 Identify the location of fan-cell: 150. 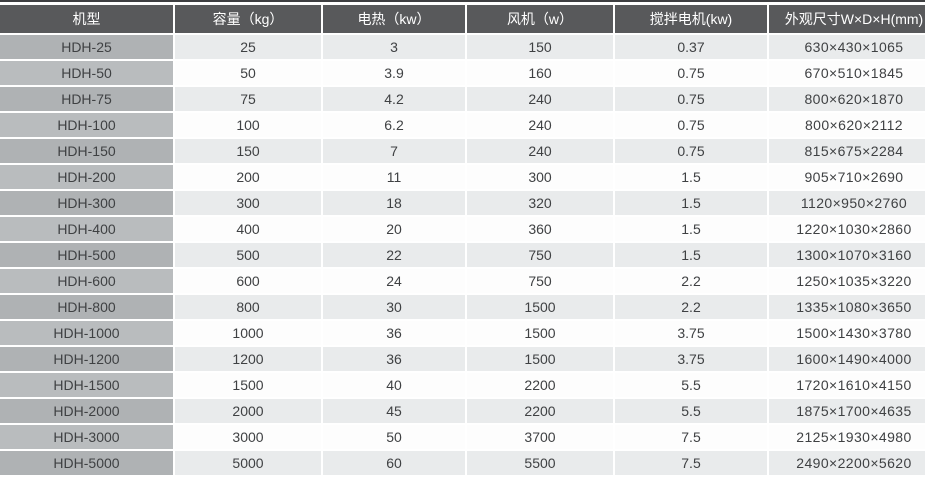
(540, 47).